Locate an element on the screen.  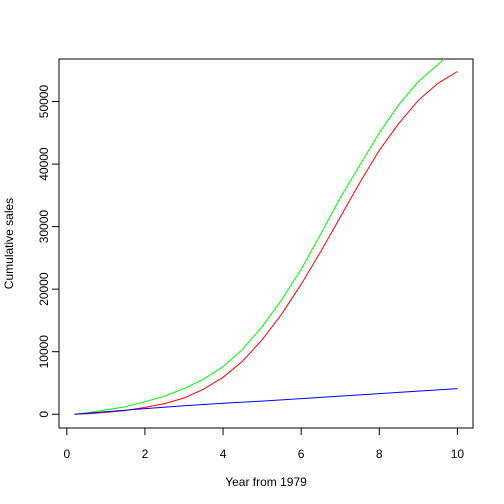
y-tick-label: 40000 is located at coordinates (44, 164).